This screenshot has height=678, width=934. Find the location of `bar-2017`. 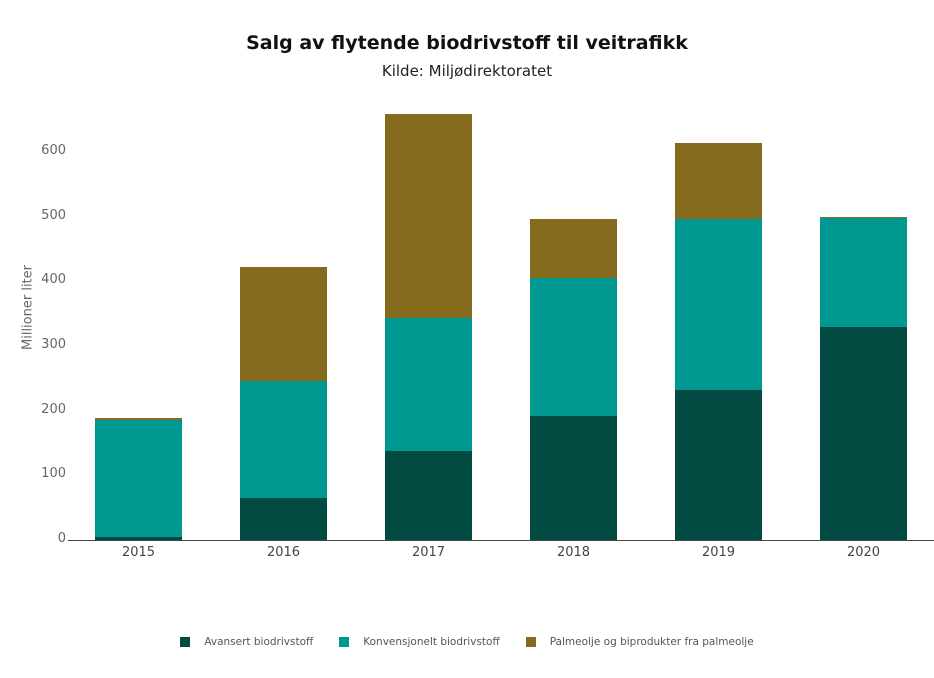

bar-2017 is located at coordinates (428, 326).